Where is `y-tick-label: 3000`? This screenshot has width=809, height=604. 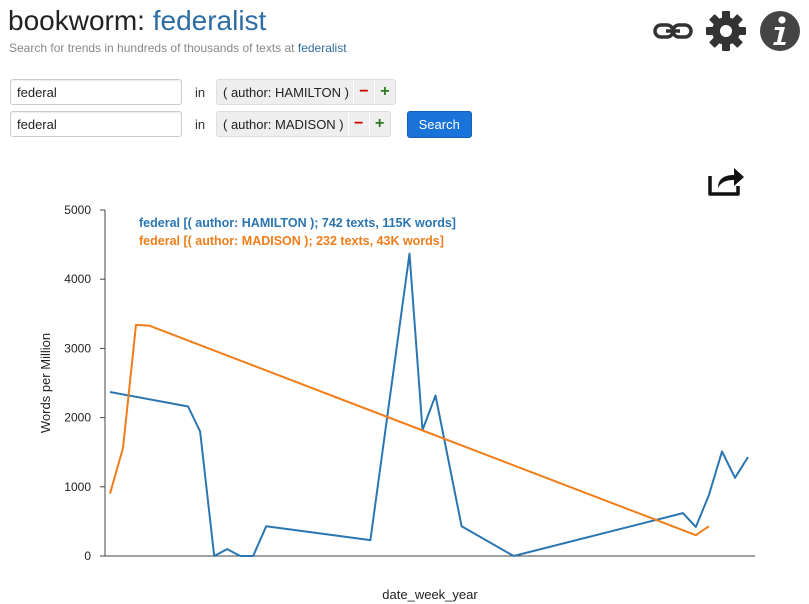 y-tick-label: 3000 is located at coordinates (77, 348).